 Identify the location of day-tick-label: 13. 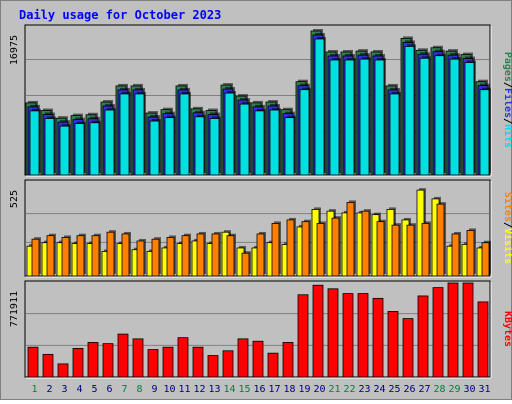
(214, 389).